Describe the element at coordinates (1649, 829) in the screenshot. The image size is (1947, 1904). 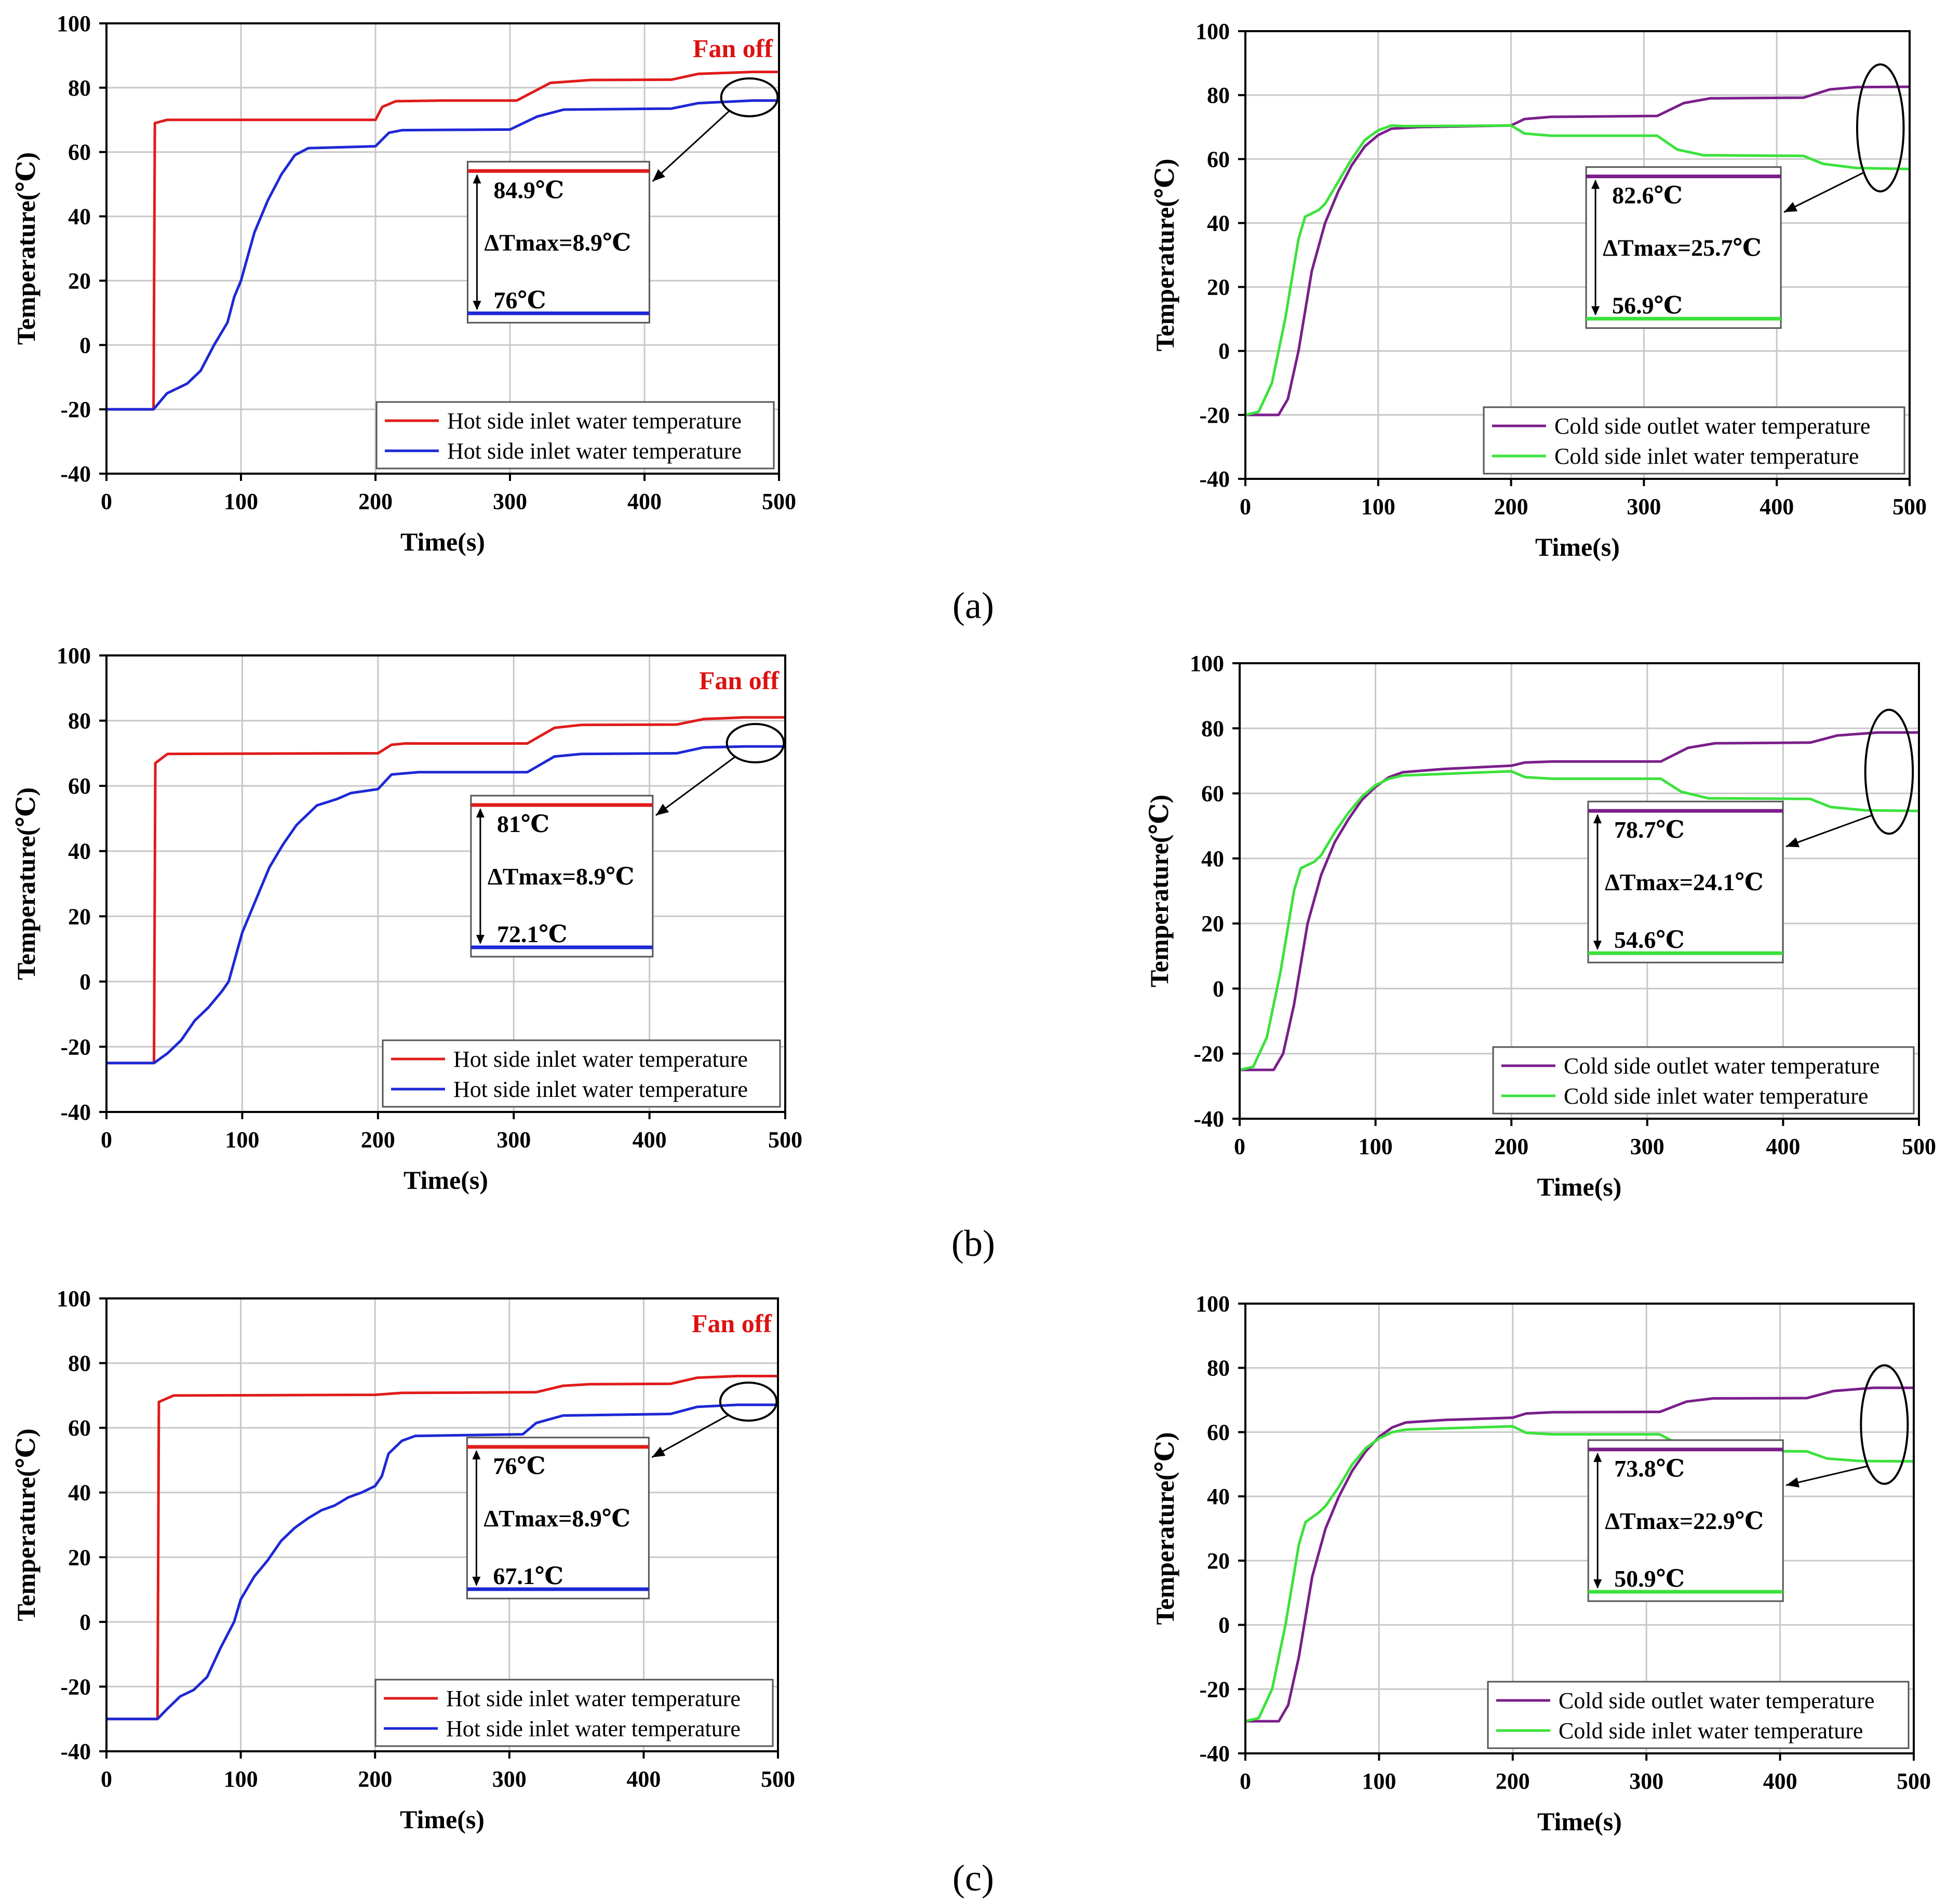
I see `inset-top-value: 78.7℃` at that location.